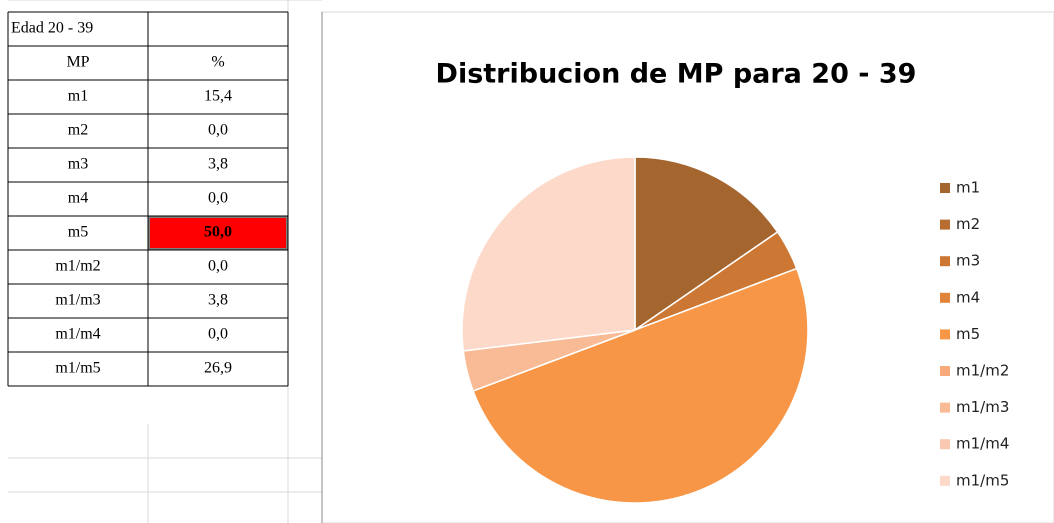  I want to click on legend-label: m1/m4, so click(982, 444).